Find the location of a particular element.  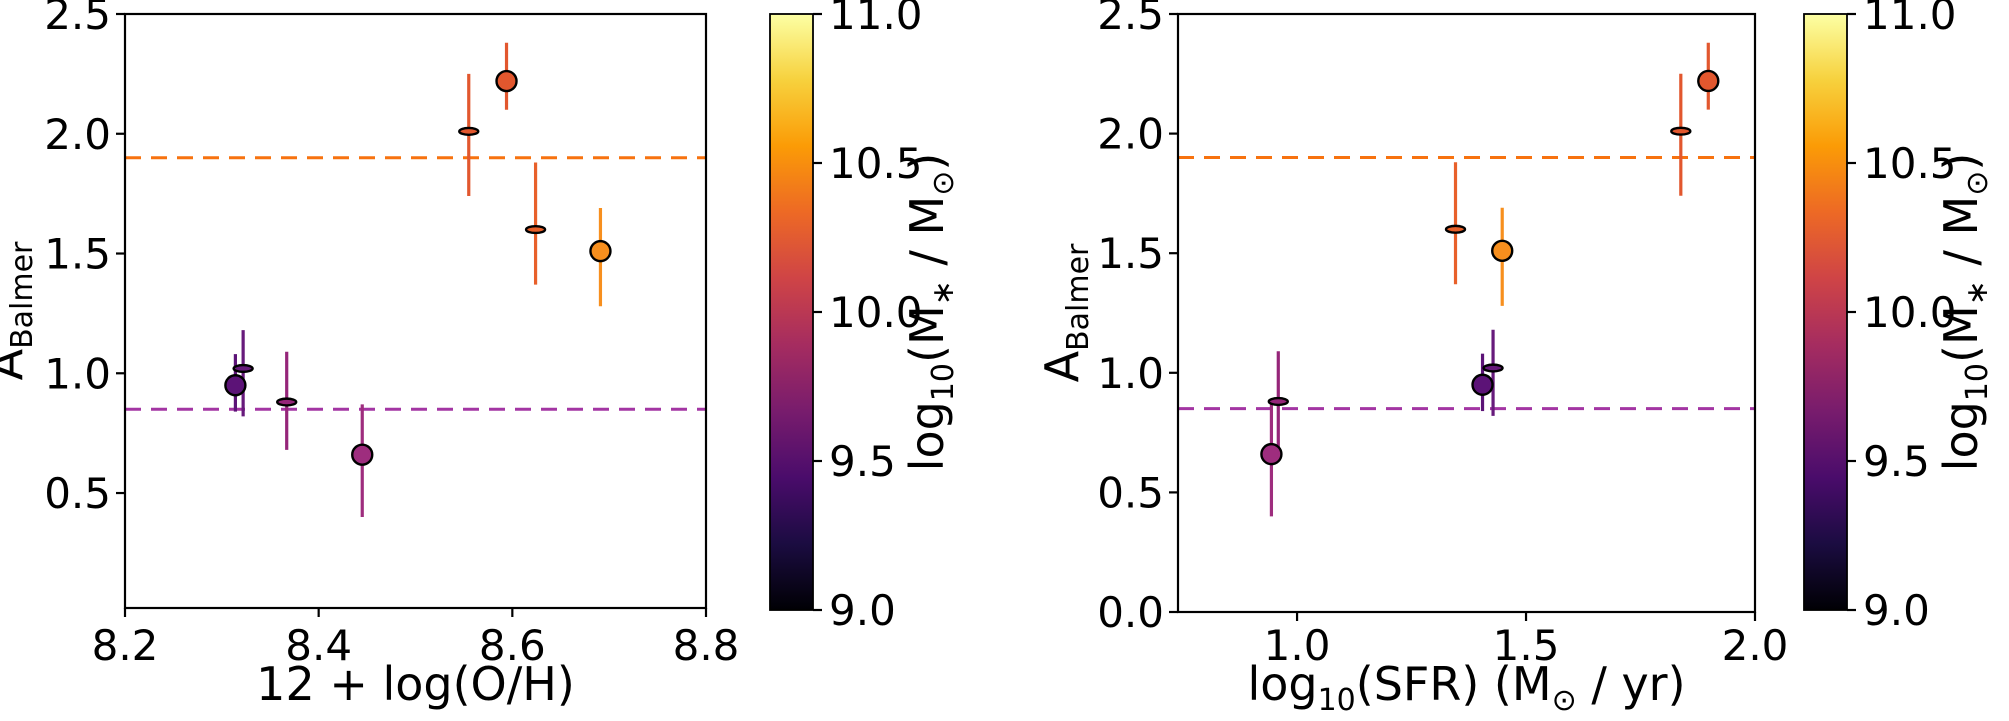

x-tick-label-1.0: 1.0 is located at coordinates (1297, 645).